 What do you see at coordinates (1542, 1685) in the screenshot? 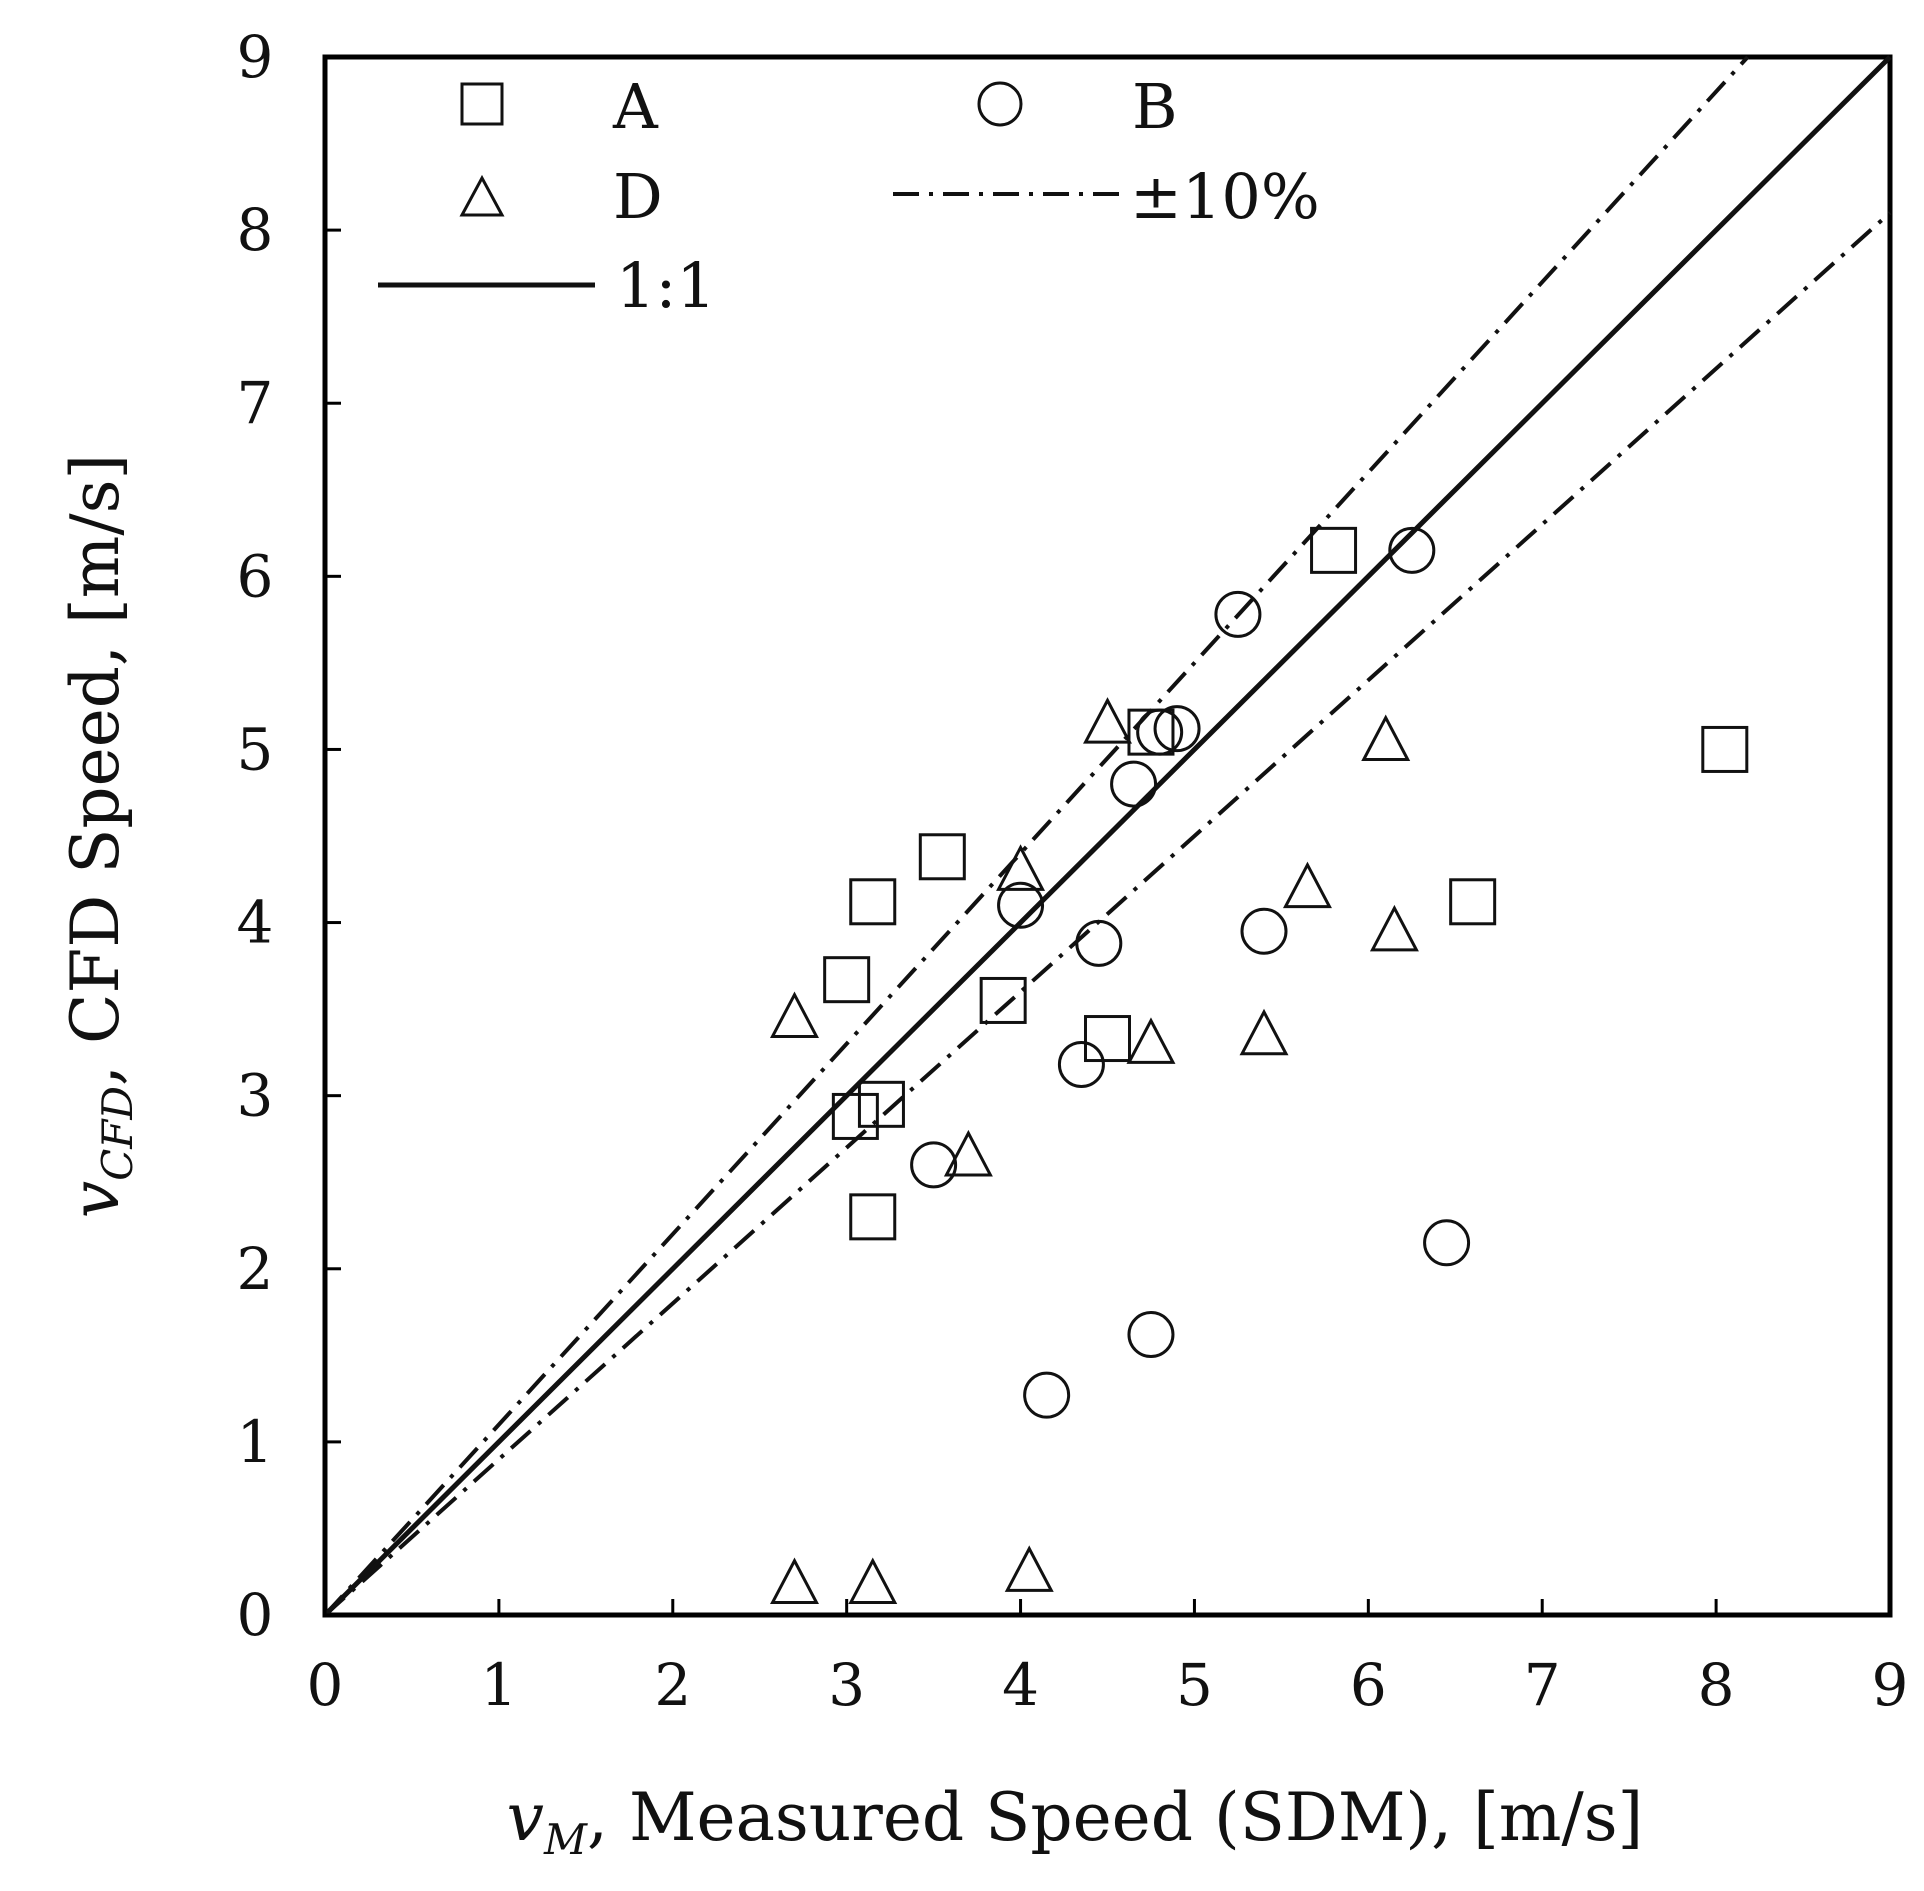
I see `x-tick-label-7: 7` at bounding box center [1542, 1685].